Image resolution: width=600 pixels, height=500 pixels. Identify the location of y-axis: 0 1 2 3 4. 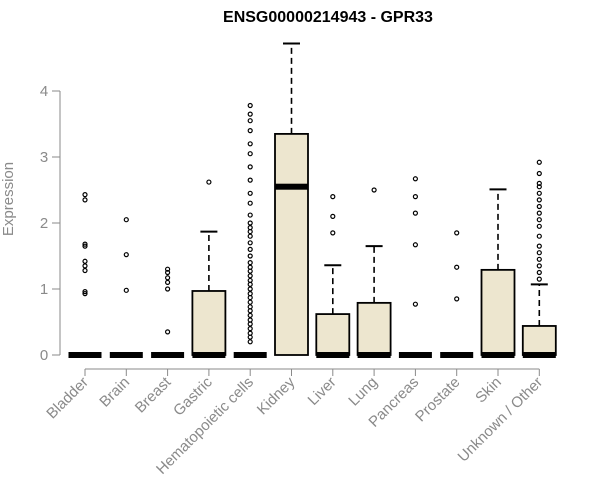
(50, 223).